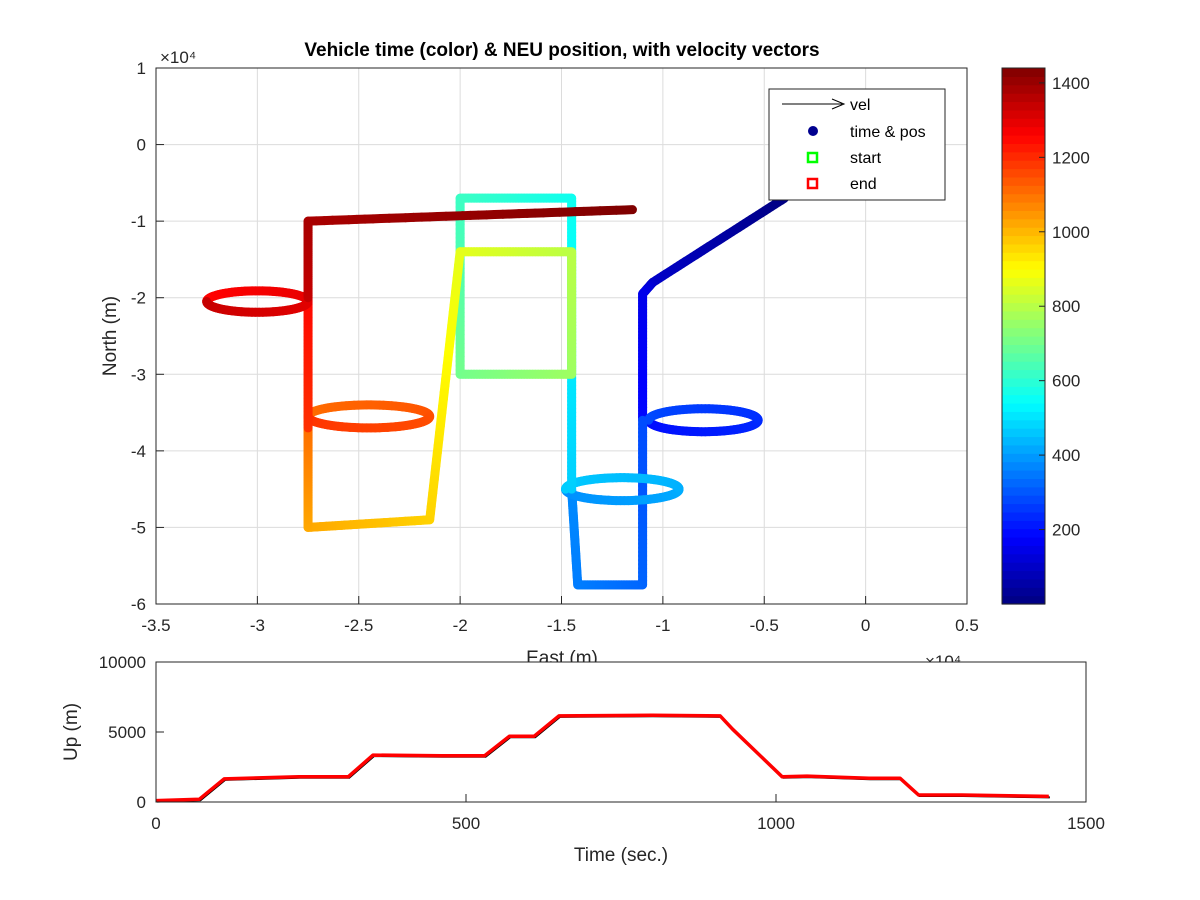 This screenshot has height=900, width=1200. What do you see at coordinates (776, 823) in the screenshot?
I see `time-tick-label: 1000` at bounding box center [776, 823].